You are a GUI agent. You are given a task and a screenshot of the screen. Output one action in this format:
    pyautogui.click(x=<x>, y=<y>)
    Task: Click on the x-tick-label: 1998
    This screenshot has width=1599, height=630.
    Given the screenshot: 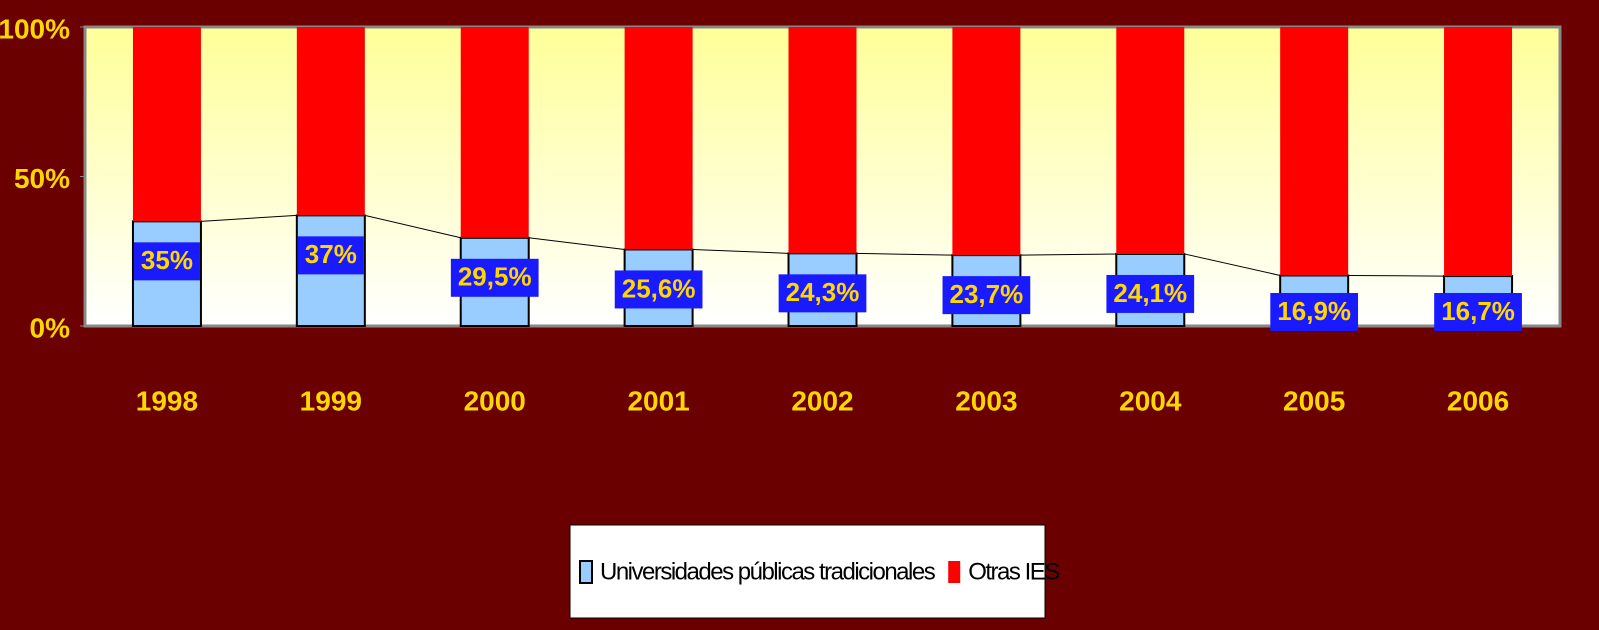 What is the action you would take?
    pyautogui.click(x=167, y=400)
    